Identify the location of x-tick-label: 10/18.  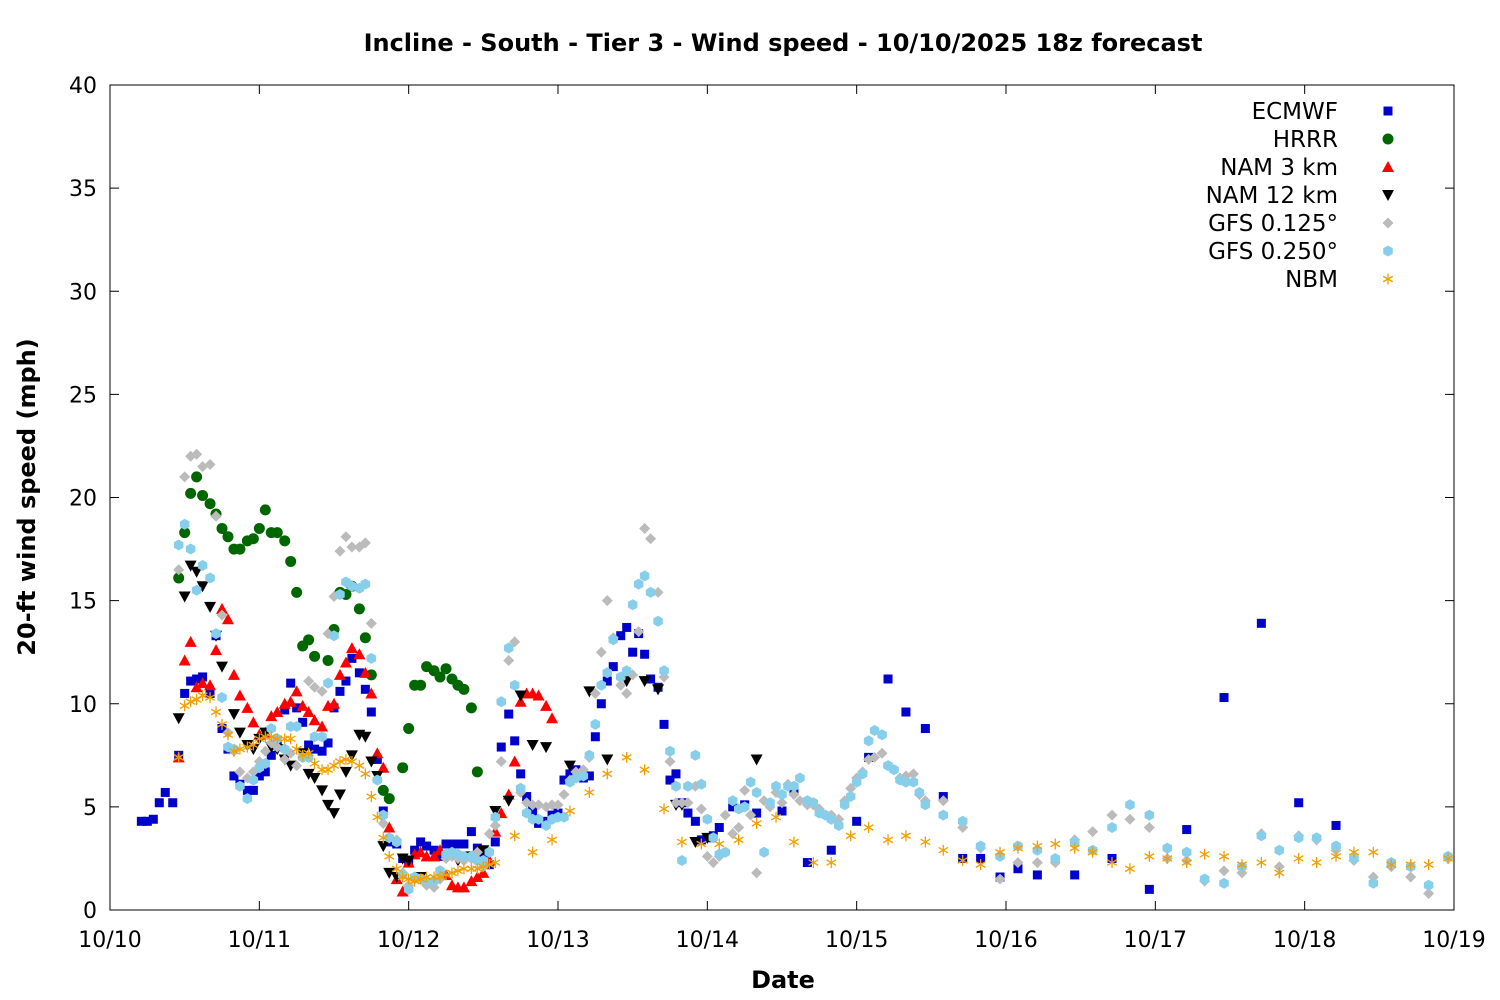
(1304, 940).